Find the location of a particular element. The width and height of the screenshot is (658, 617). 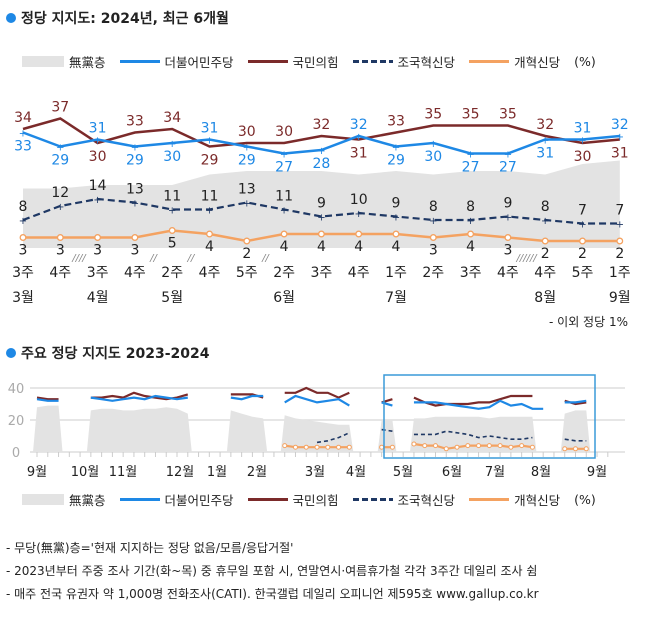

legend-swatch-gray is located at coordinates (43, 499).